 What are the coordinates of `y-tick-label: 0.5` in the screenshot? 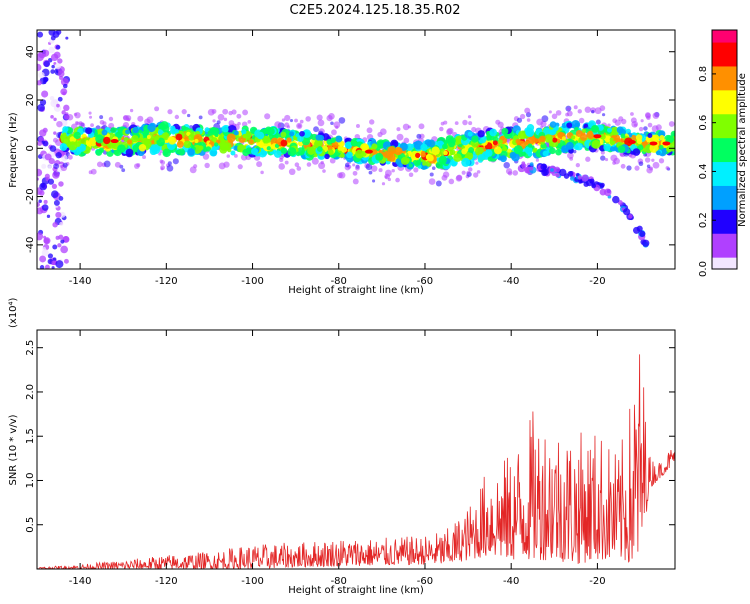 It's located at (30, 525).